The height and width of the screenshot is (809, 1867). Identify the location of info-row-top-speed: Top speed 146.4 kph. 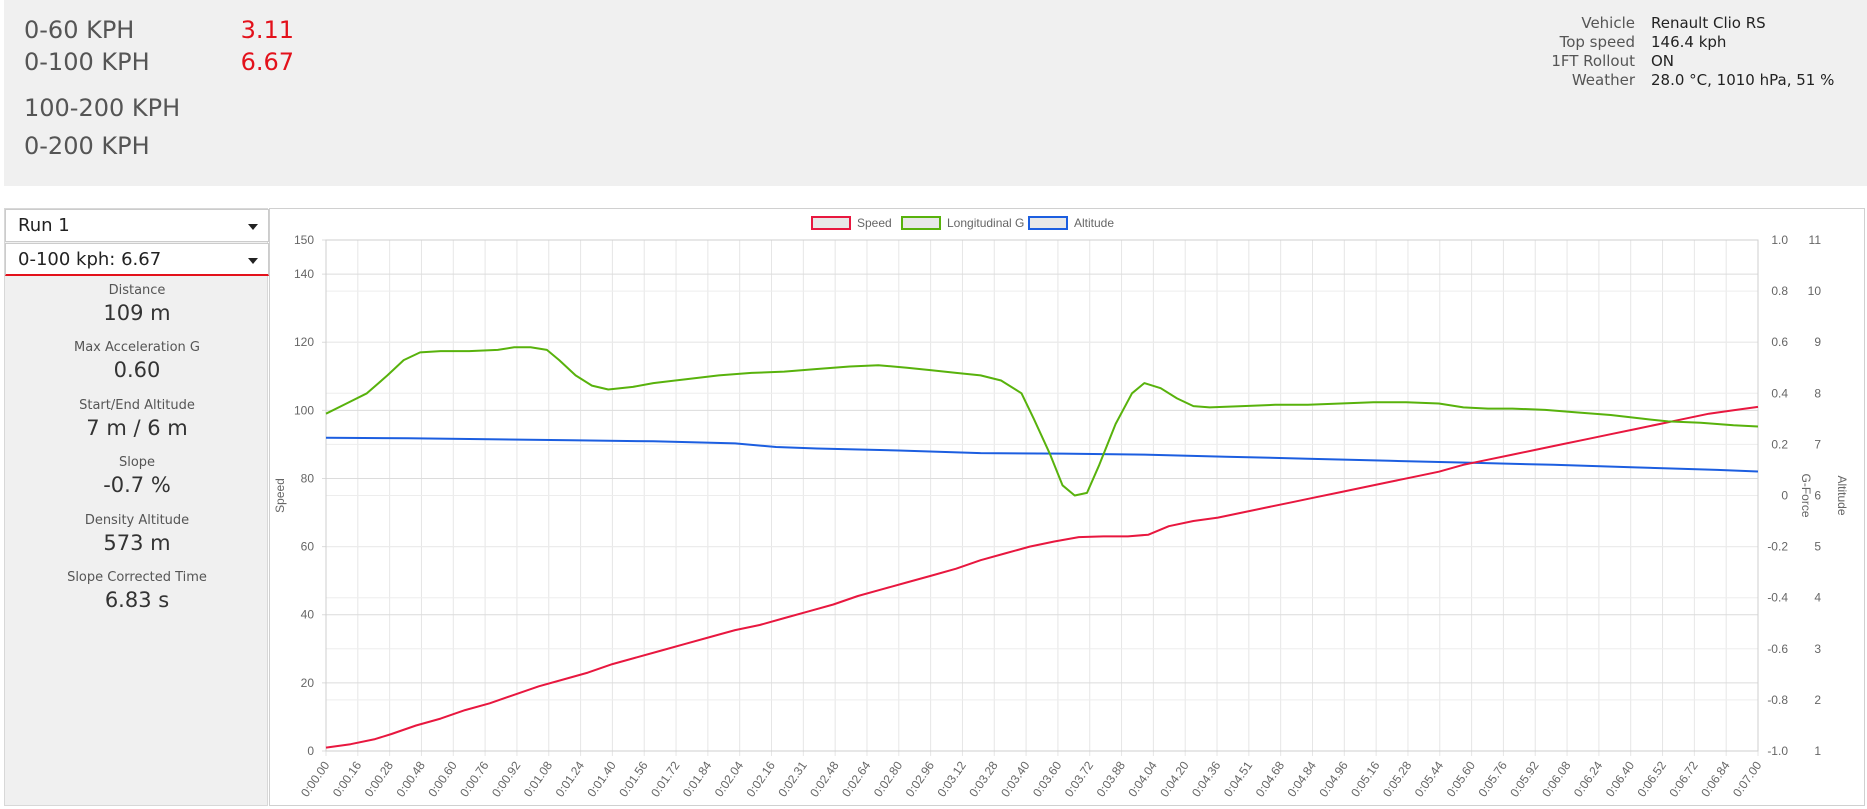
(1676, 42).